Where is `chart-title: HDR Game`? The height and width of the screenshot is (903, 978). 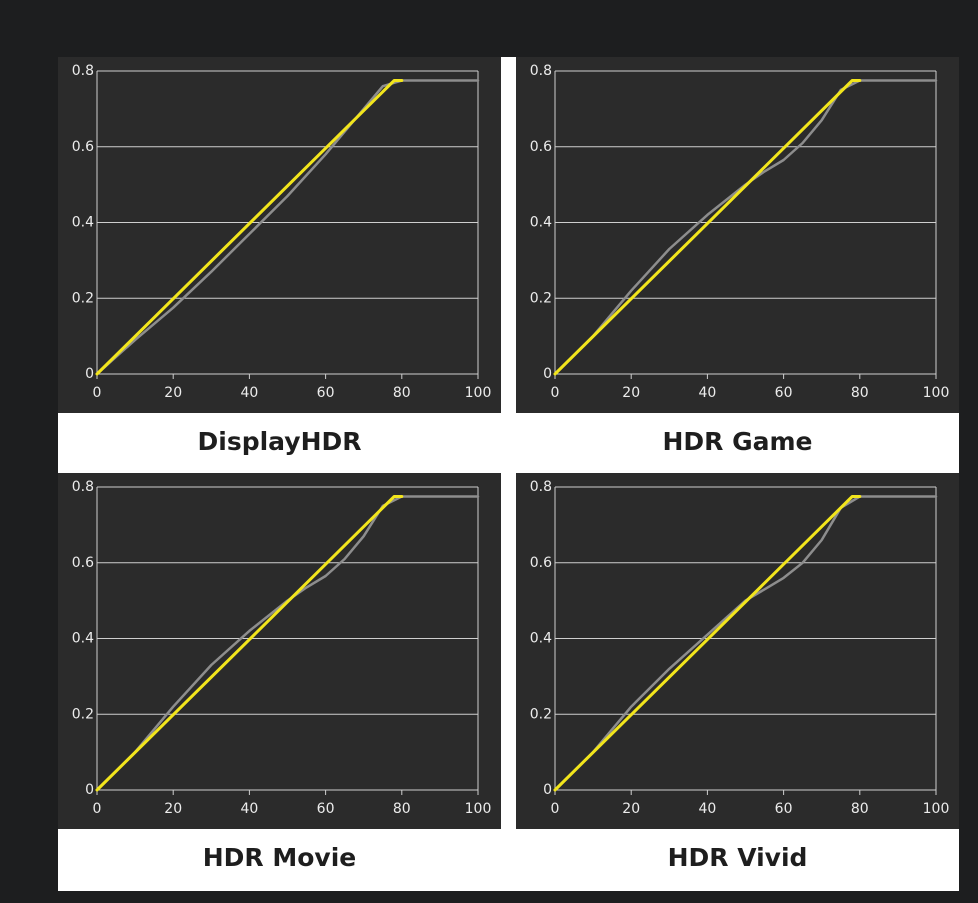
chart-title: HDR Game is located at coordinates (737, 441).